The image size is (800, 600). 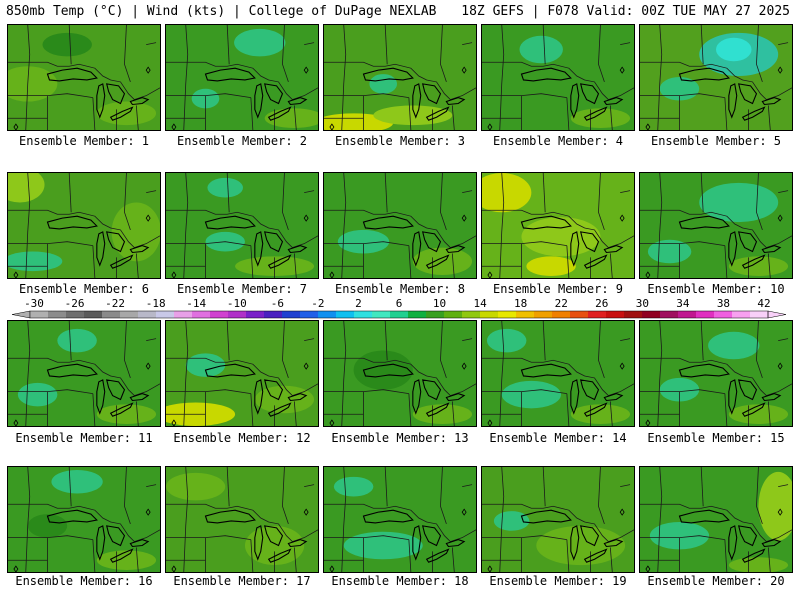 What do you see at coordinates (601, 303) in the screenshot?
I see `colorbar-tick-label: 26` at bounding box center [601, 303].